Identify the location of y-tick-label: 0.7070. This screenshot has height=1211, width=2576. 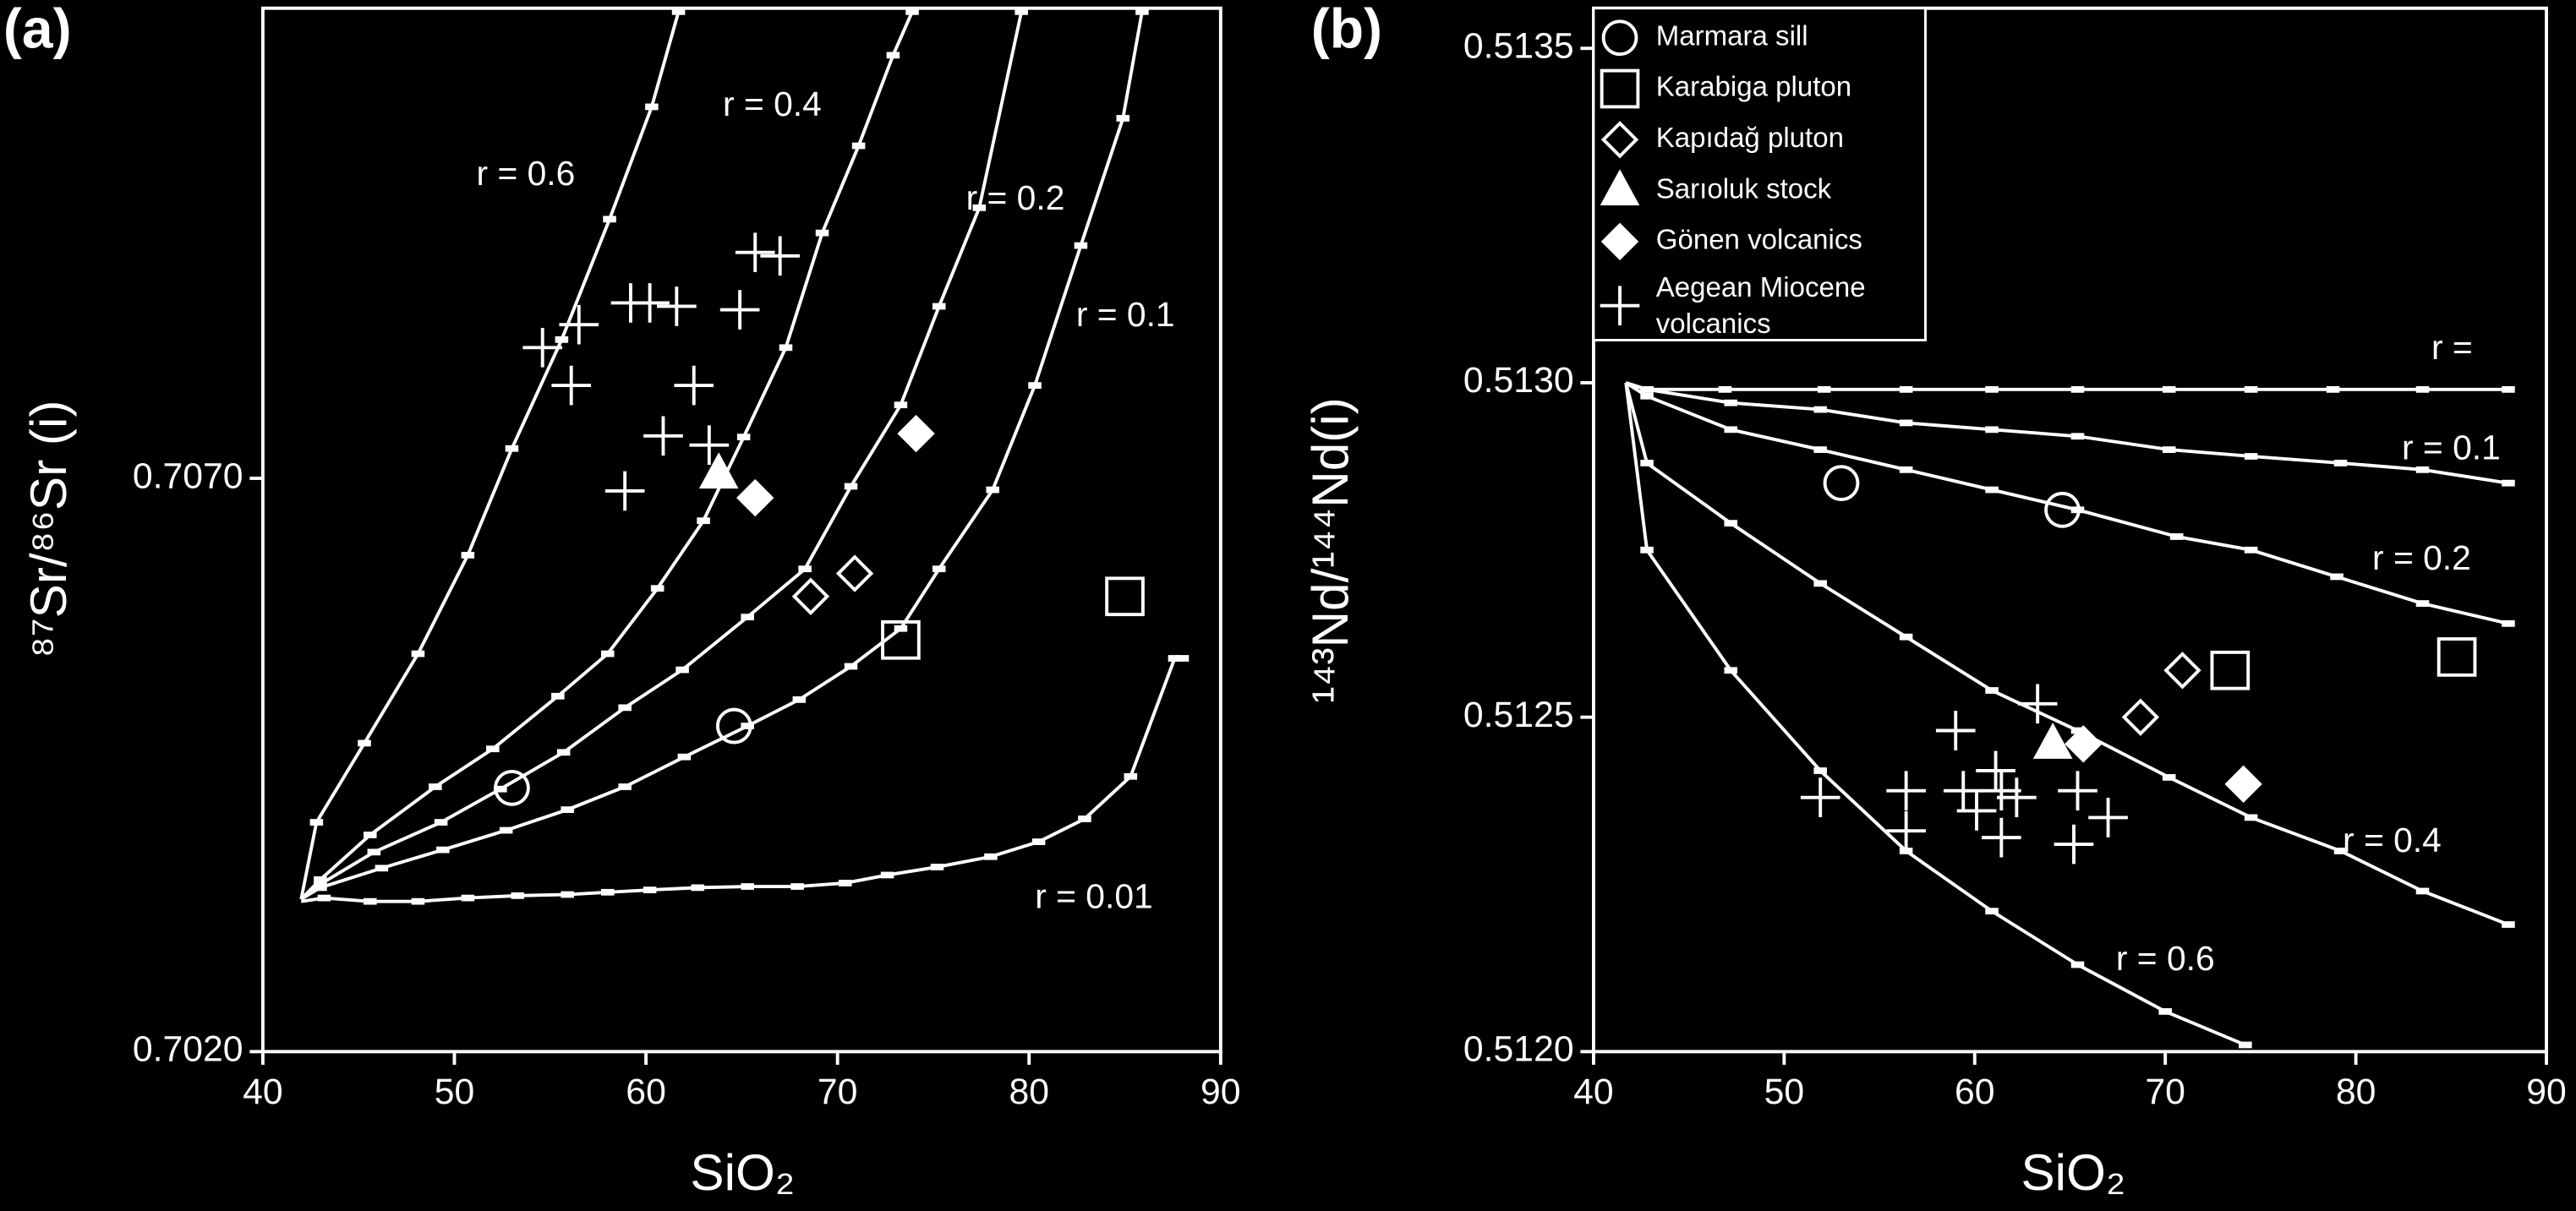
(188, 475).